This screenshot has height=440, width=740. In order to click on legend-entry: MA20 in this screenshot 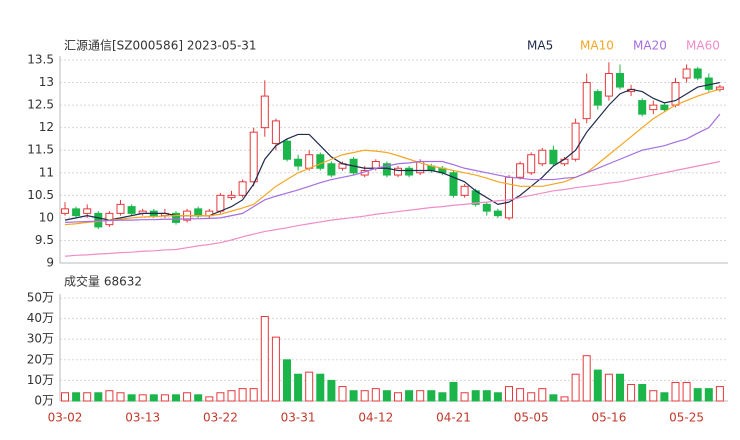, I will do `click(650, 46)`.